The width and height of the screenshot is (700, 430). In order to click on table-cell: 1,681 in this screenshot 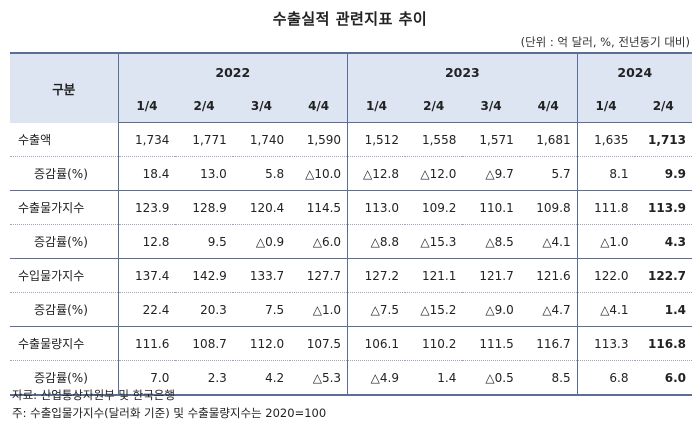, I will do `click(548, 139)`.